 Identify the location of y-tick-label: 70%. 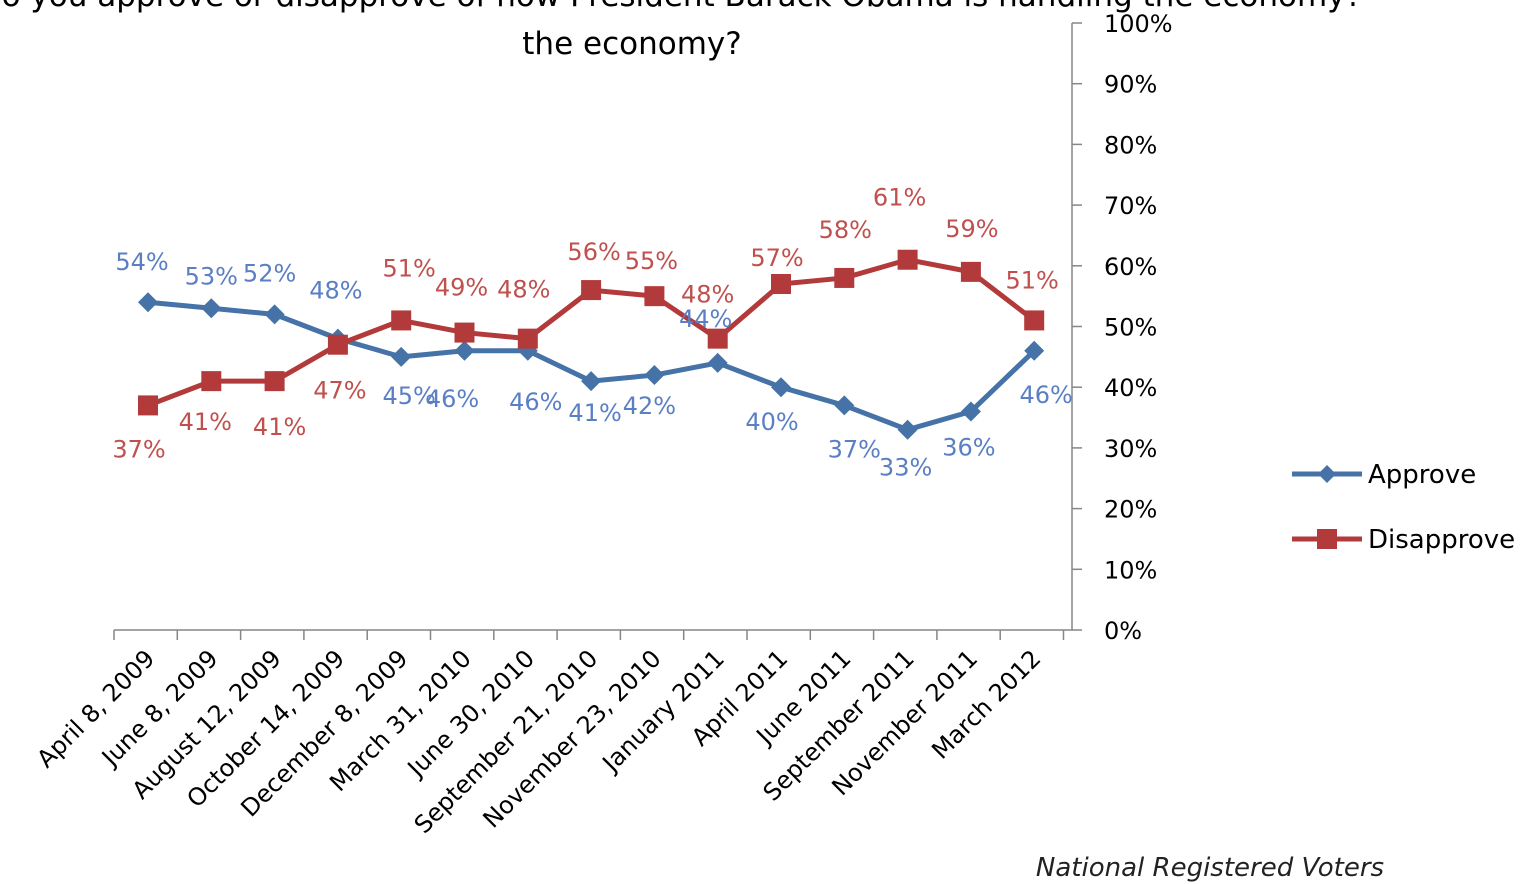
(1130, 206).